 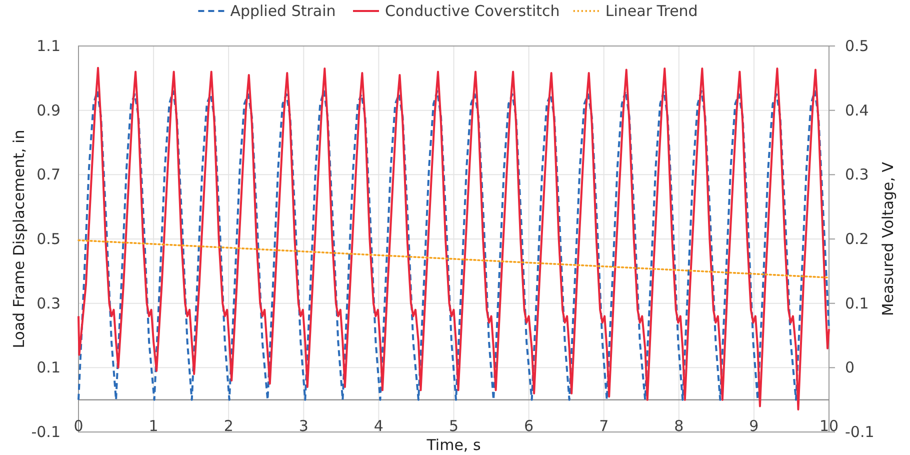 I want to click on x-tick-label: 4, so click(x=379, y=425).